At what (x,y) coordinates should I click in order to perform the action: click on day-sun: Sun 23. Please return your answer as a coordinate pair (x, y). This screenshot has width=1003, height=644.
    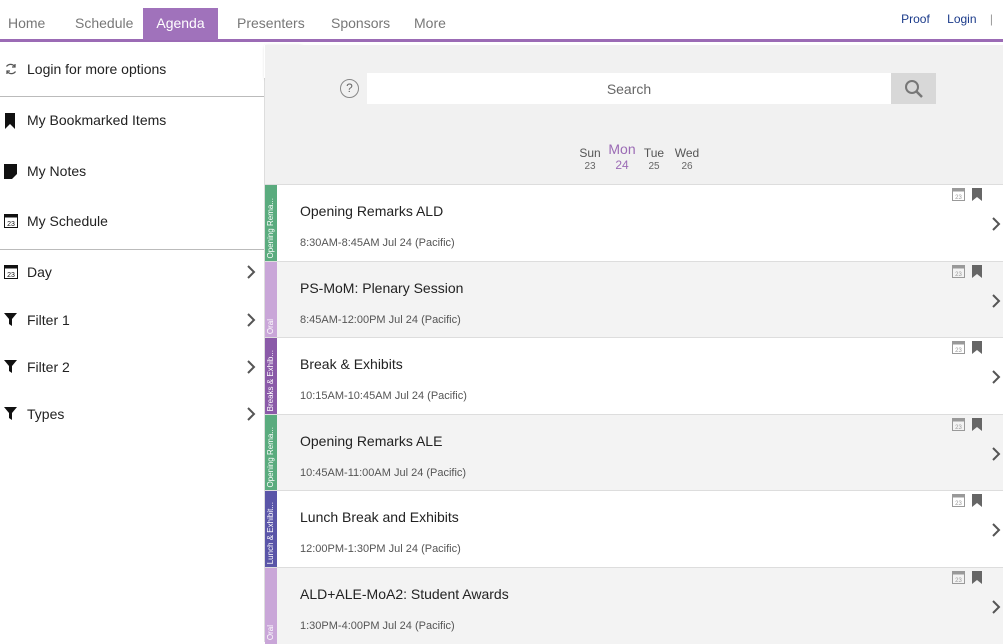
    Looking at the image, I should click on (590, 159).